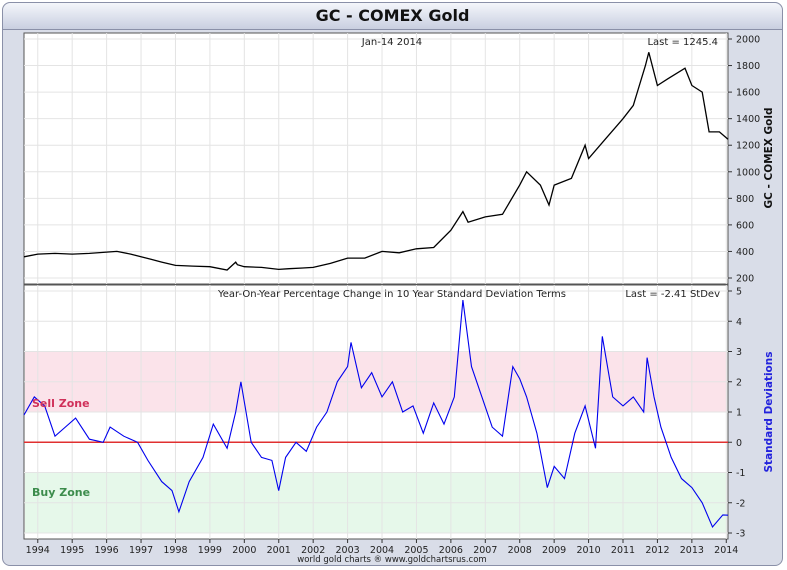  What do you see at coordinates (141, 550) in the screenshot?
I see `x-tick-label: 1997` at bounding box center [141, 550].